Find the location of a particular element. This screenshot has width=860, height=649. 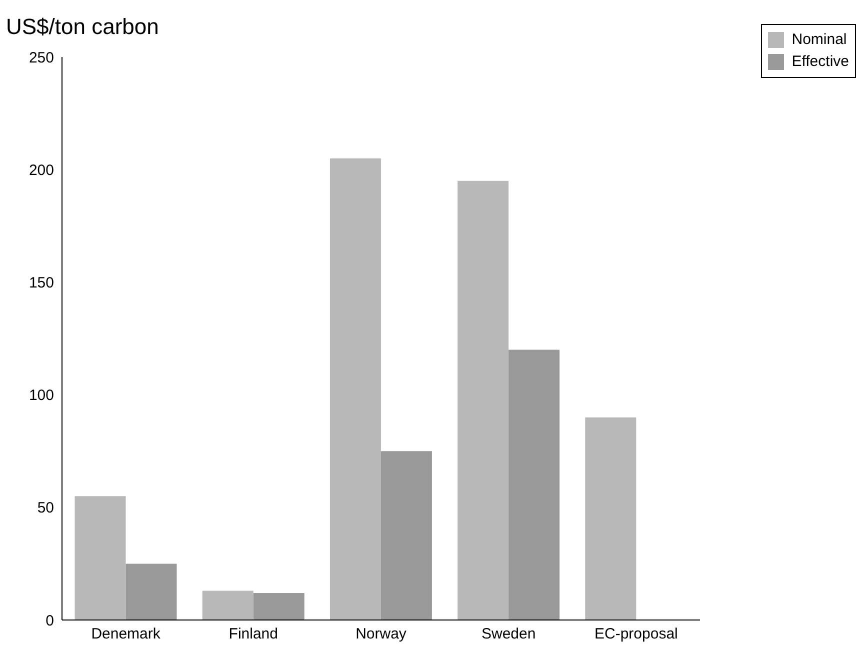

y-tick-label: 0 is located at coordinates (50, 621).